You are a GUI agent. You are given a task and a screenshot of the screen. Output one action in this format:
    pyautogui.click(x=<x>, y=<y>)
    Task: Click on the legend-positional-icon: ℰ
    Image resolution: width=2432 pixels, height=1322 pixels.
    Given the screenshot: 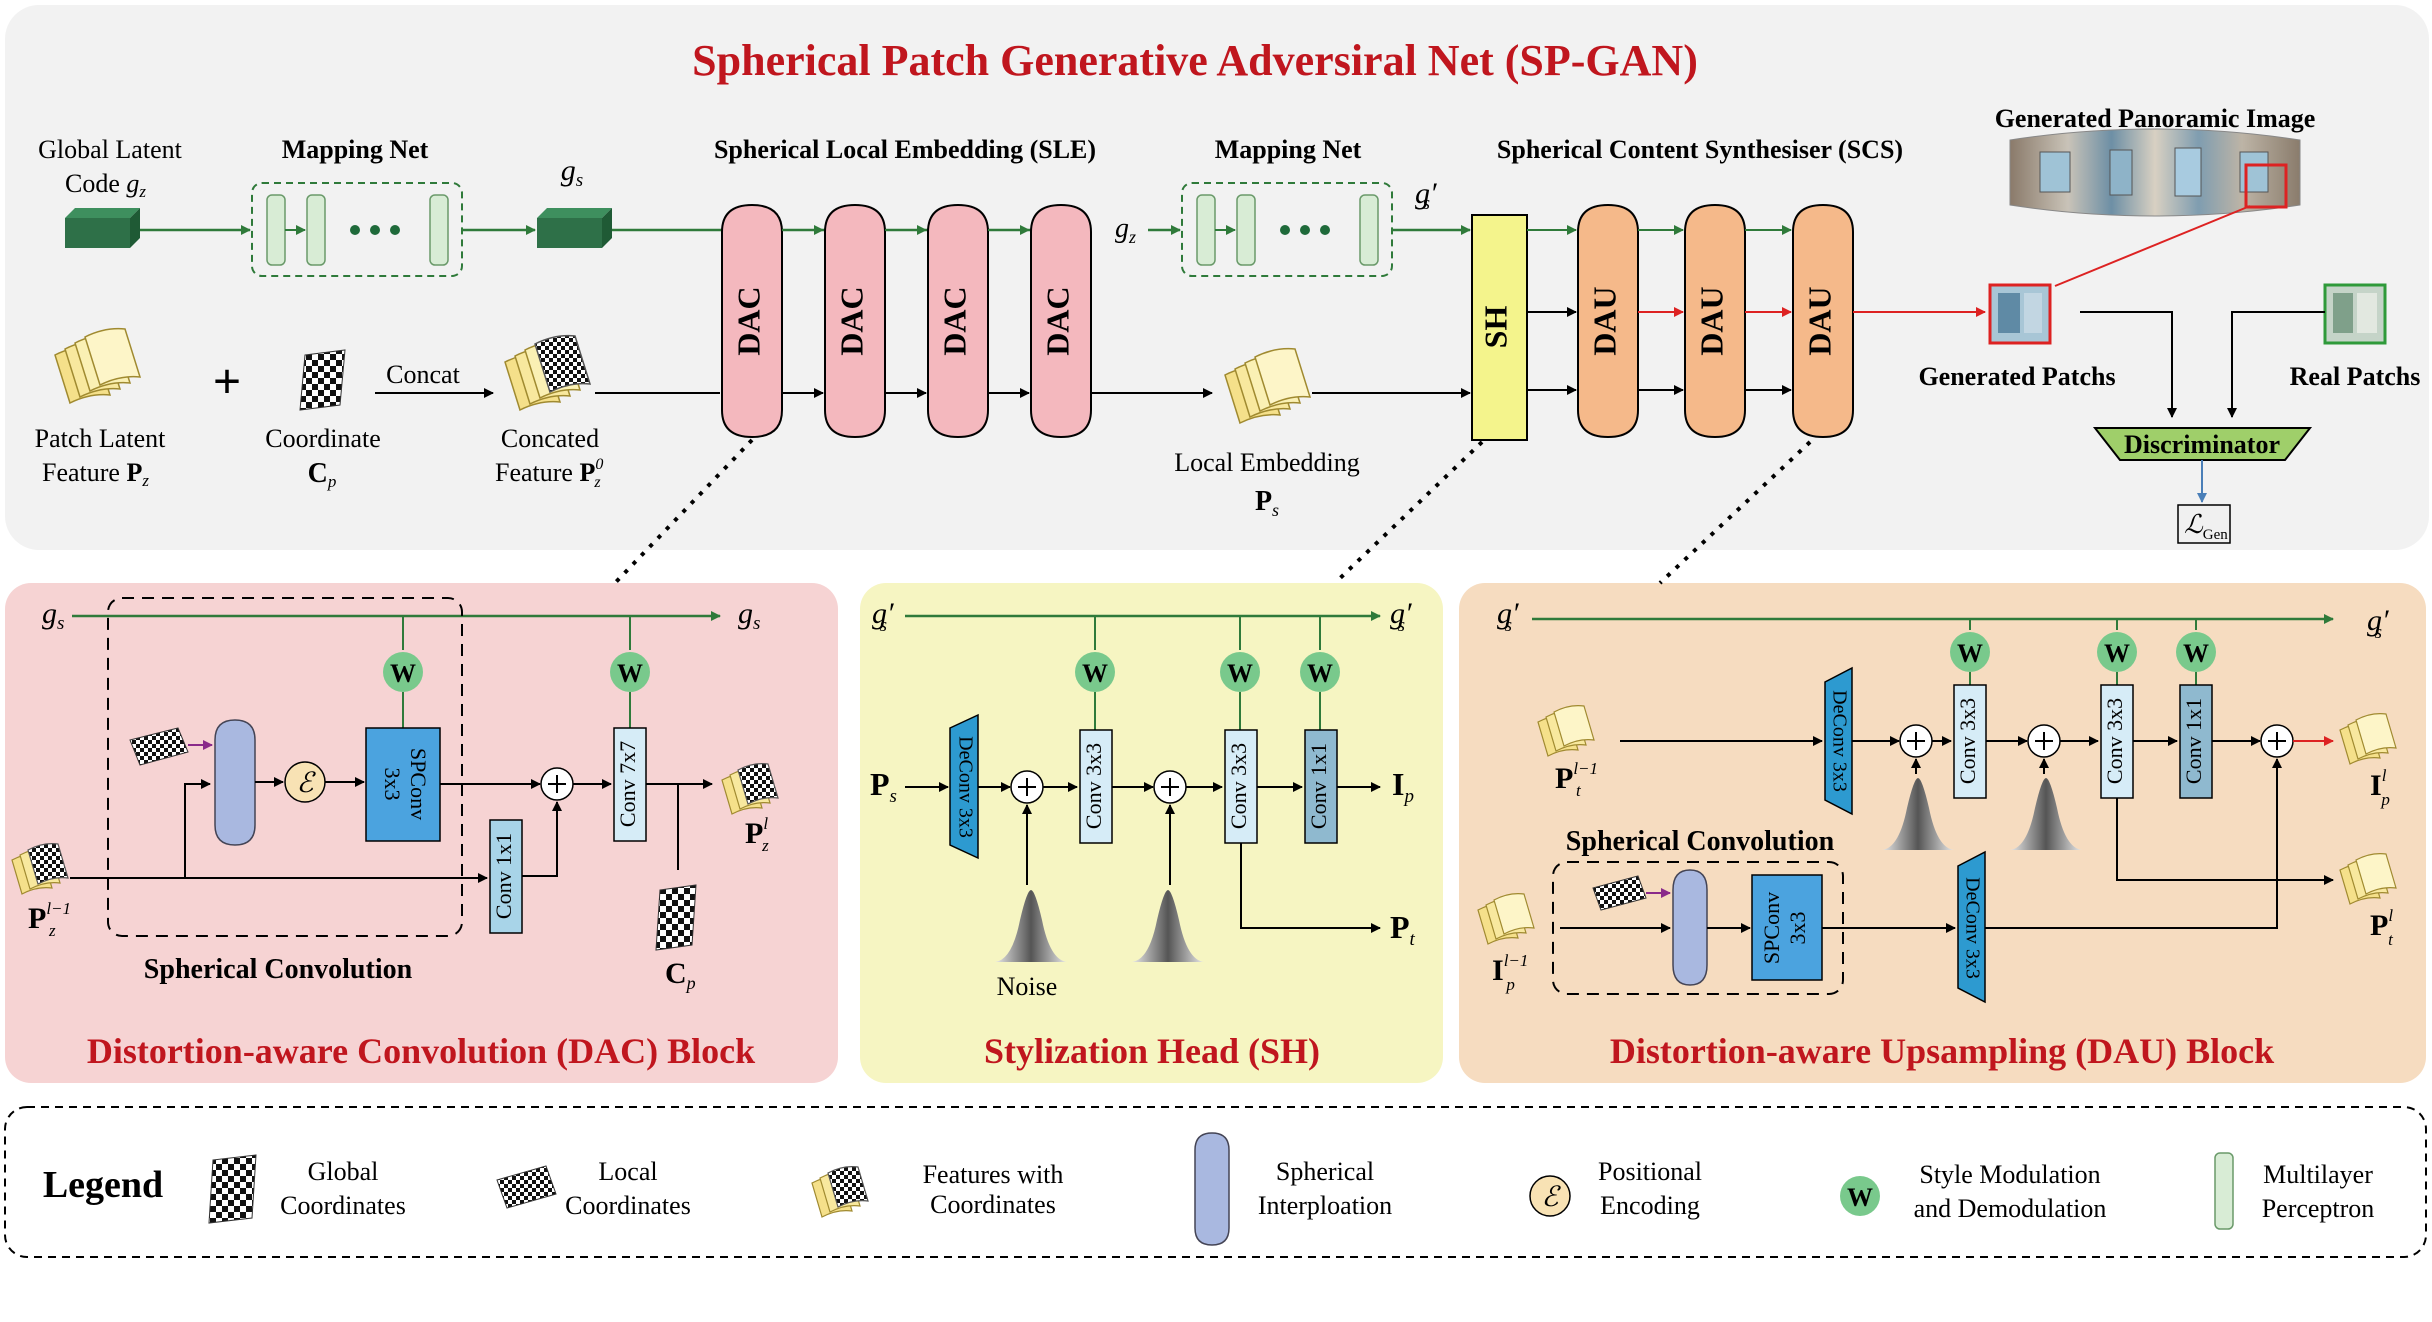 What is the action you would take?
    pyautogui.click(x=1550, y=1196)
    